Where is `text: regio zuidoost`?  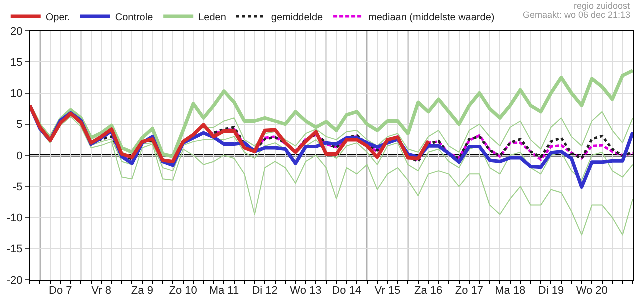
text: regio zuidoost is located at coordinates (602, 6).